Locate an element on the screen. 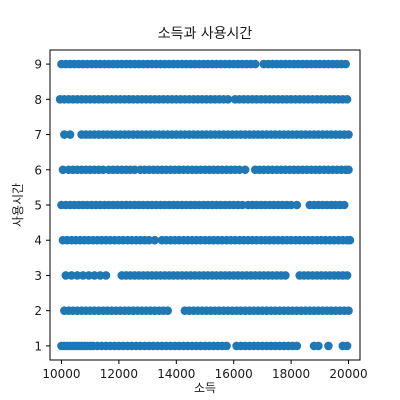 The width and height of the screenshot is (400, 400). y-tick-label: 1 is located at coordinates (38, 346).